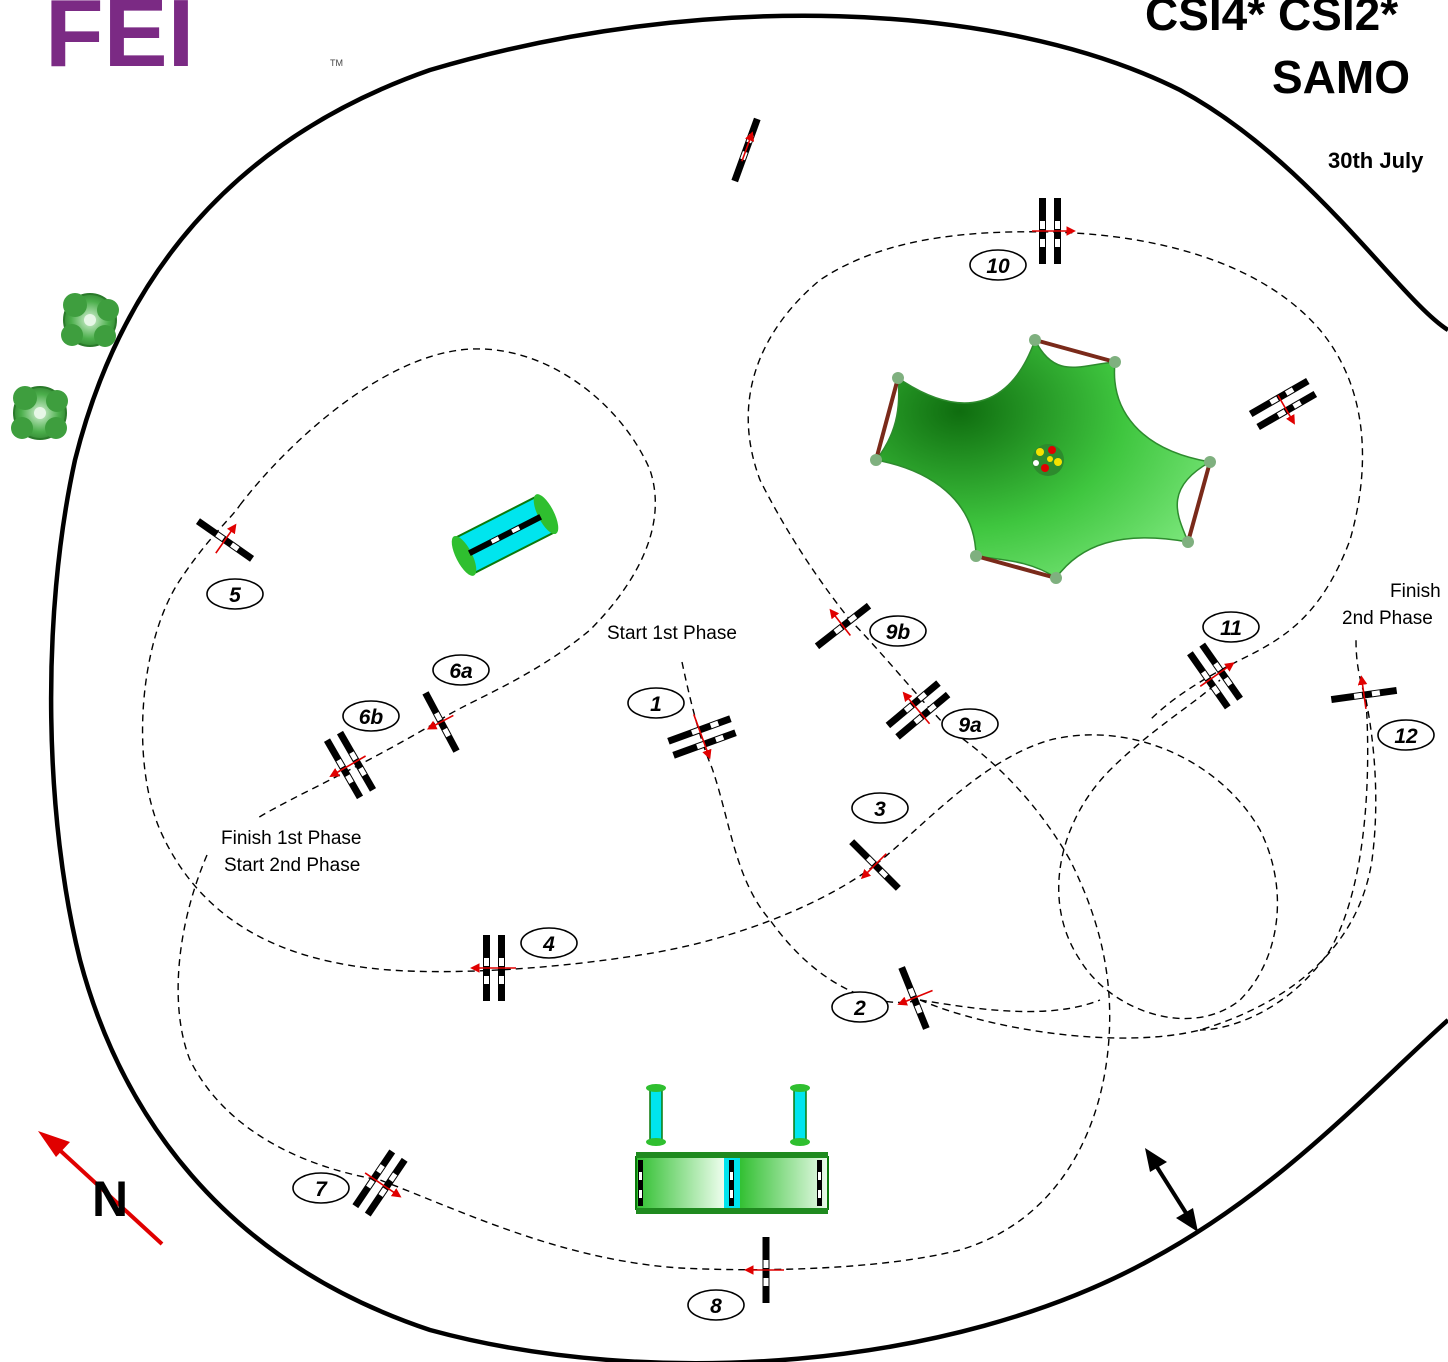 Image resolution: width=1448 pixels, height=1362 pixels. I want to click on start-2nd-phase-label: Start 2nd Phase, so click(292, 865).